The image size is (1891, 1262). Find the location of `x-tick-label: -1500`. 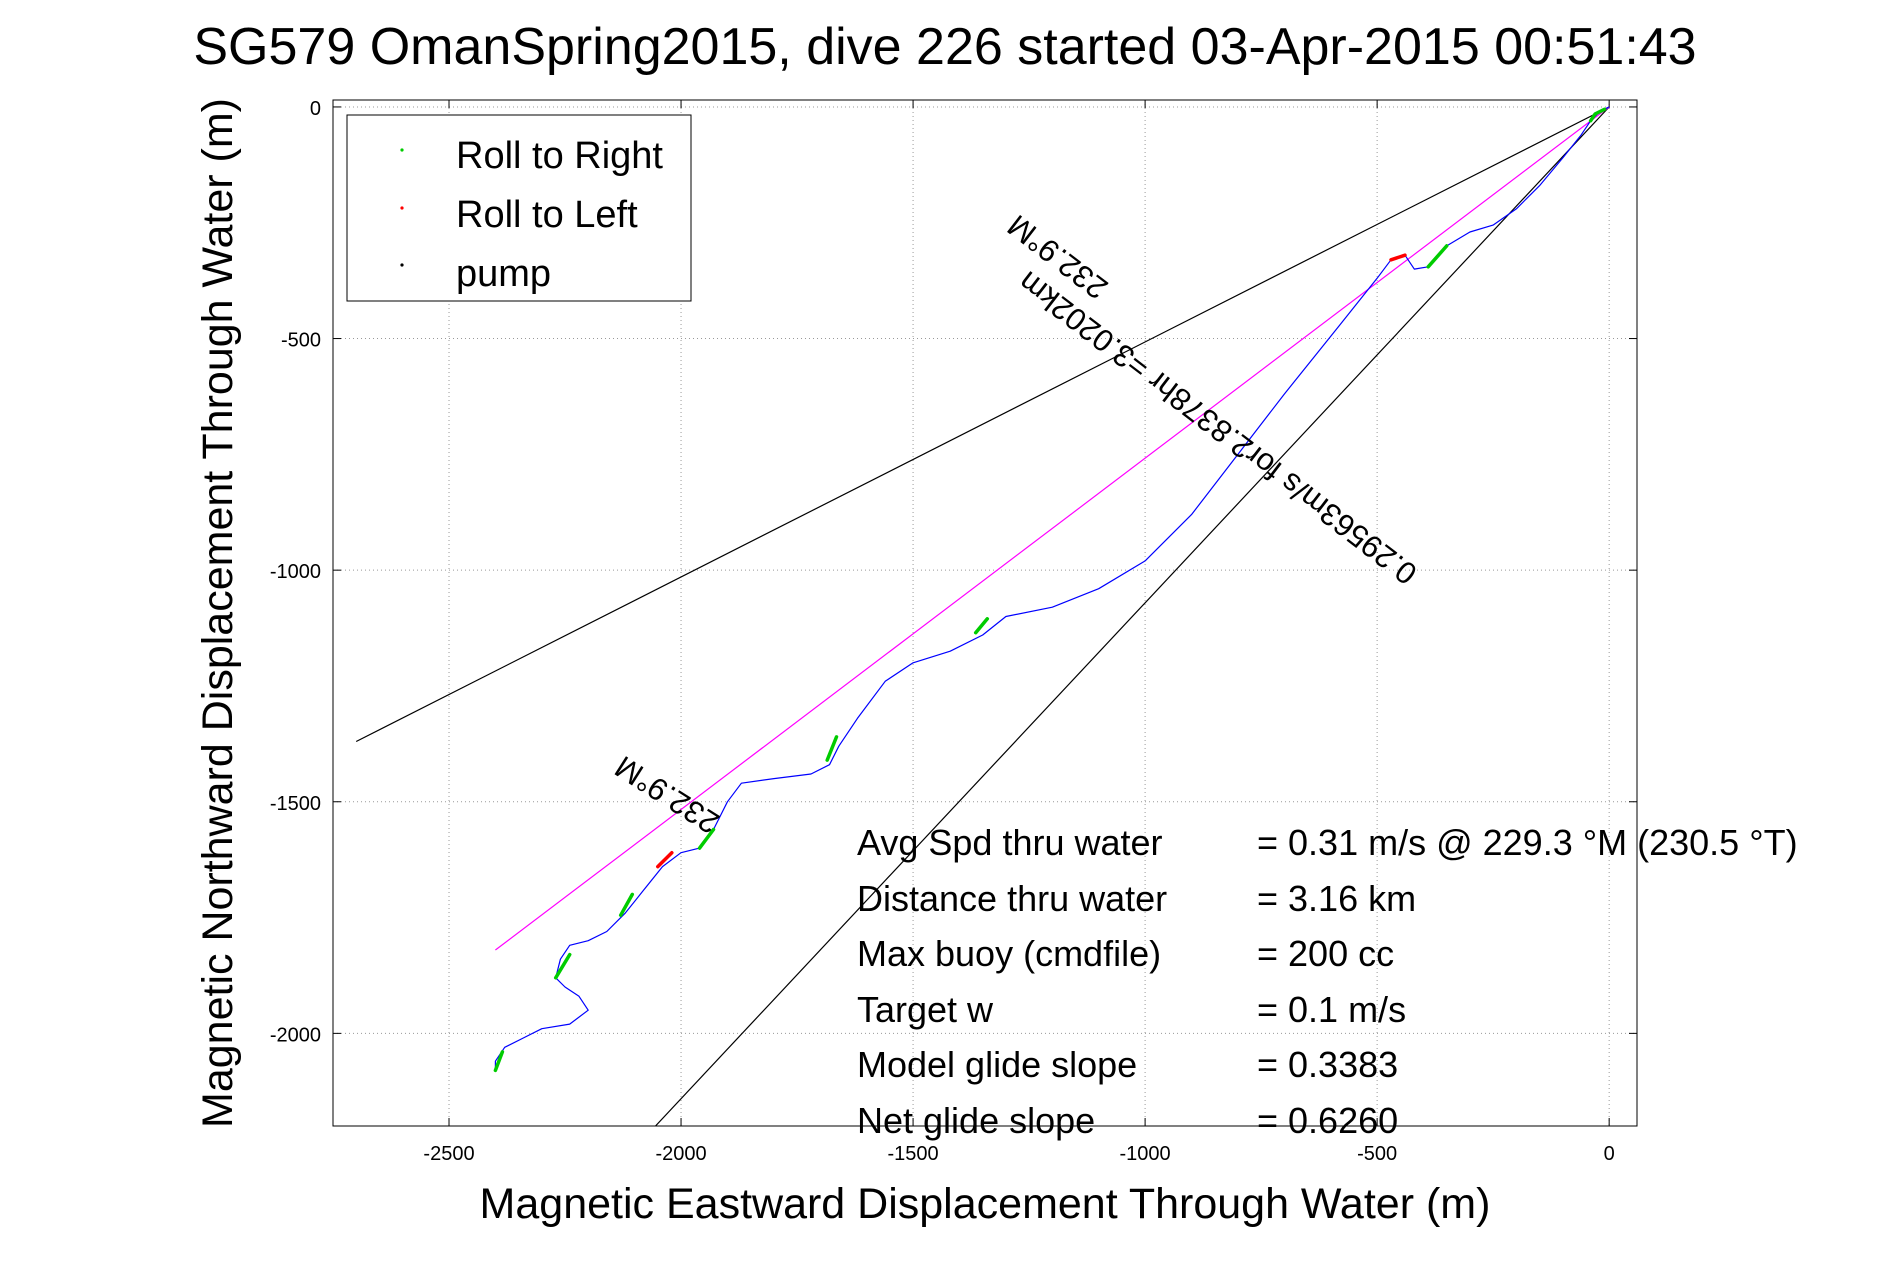

x-tick-label: -1500 is located at coordinates (912, 1154).